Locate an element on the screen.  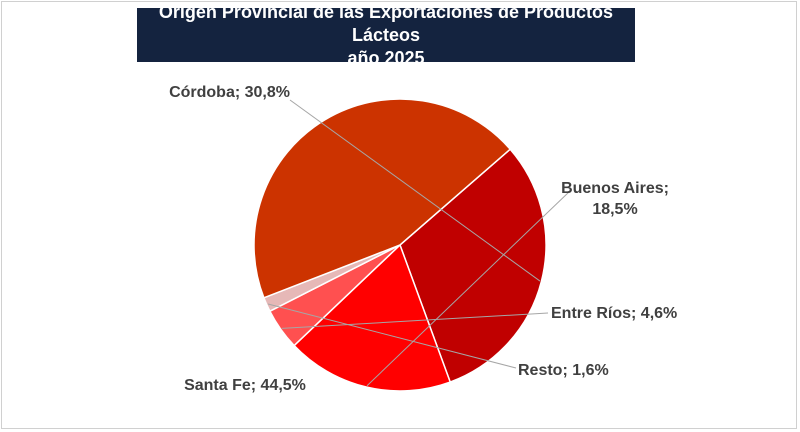
leader-line-resto is located at coordinates (392, 336).